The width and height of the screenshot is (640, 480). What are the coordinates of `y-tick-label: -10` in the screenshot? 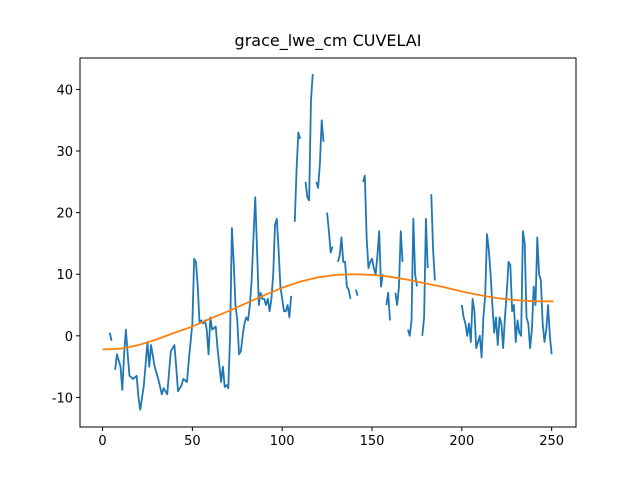 It's located at (62, 398).